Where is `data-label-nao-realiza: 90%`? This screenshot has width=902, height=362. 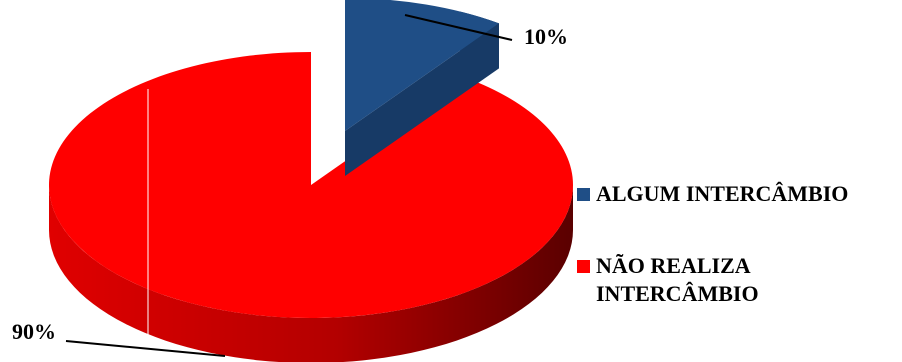
data-label-nao-realiza: 90% is located at coordinates (34, 331).